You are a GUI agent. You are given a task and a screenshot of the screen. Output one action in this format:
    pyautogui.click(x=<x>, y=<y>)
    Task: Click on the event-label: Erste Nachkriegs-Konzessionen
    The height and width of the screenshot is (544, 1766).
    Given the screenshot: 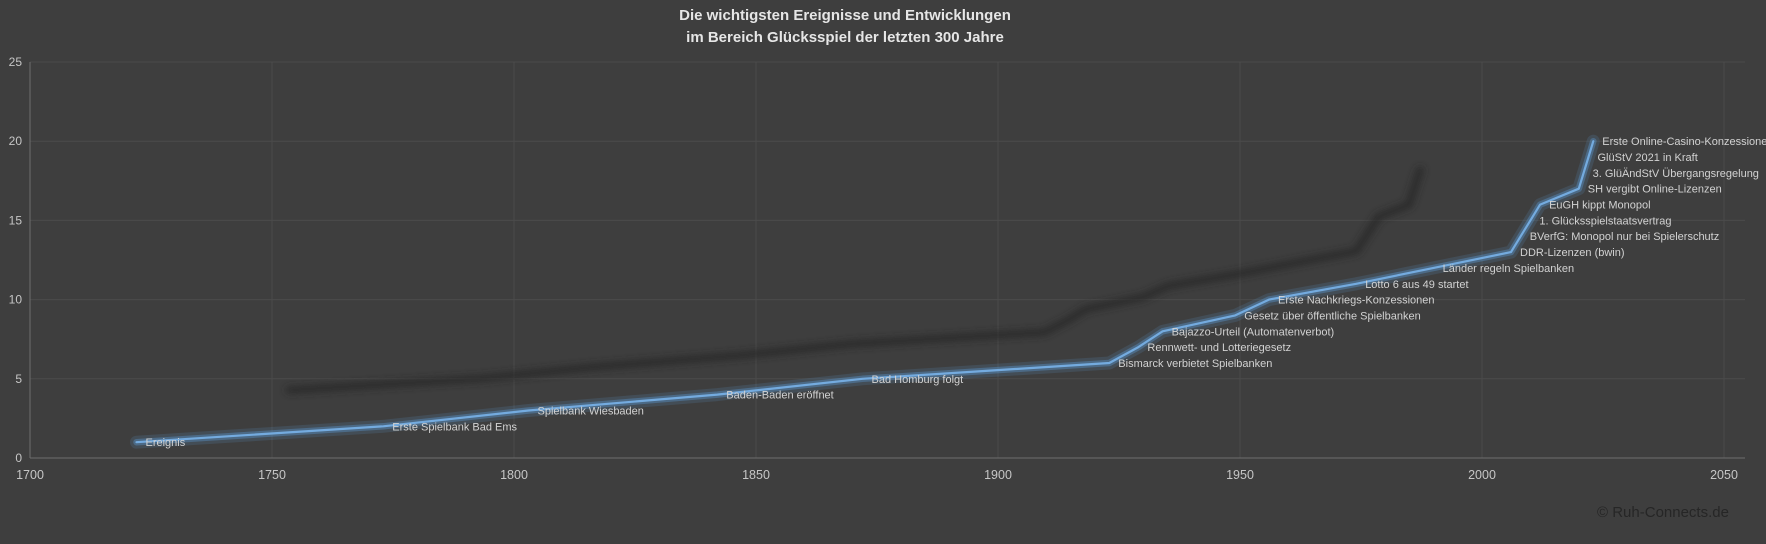 What is the action you would take?
    pyautogui.click(x=1356, y=301)
    